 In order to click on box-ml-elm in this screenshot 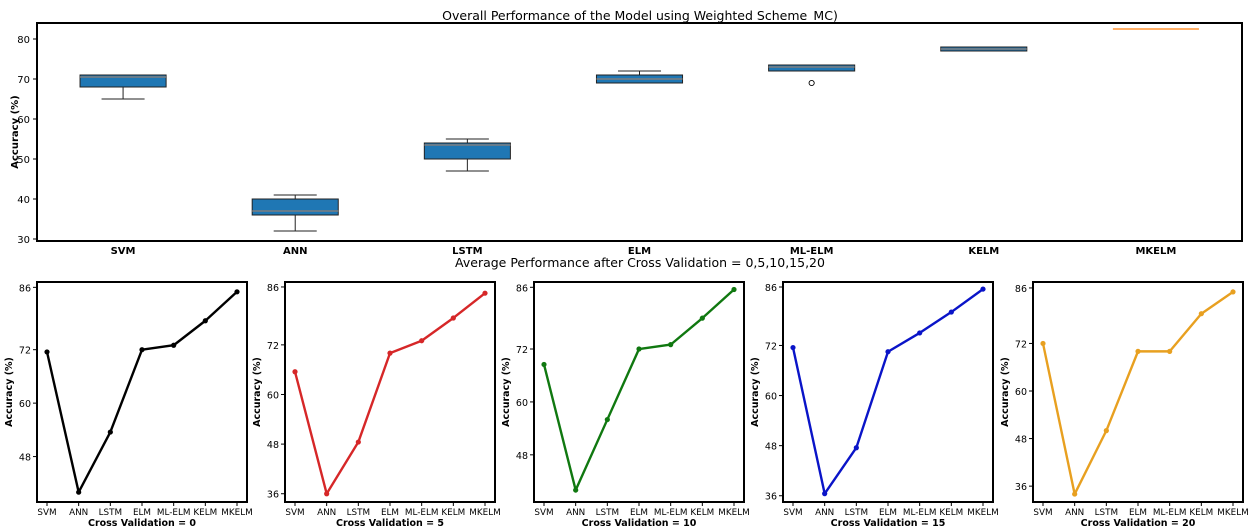, I will do `click(812, 75)`.